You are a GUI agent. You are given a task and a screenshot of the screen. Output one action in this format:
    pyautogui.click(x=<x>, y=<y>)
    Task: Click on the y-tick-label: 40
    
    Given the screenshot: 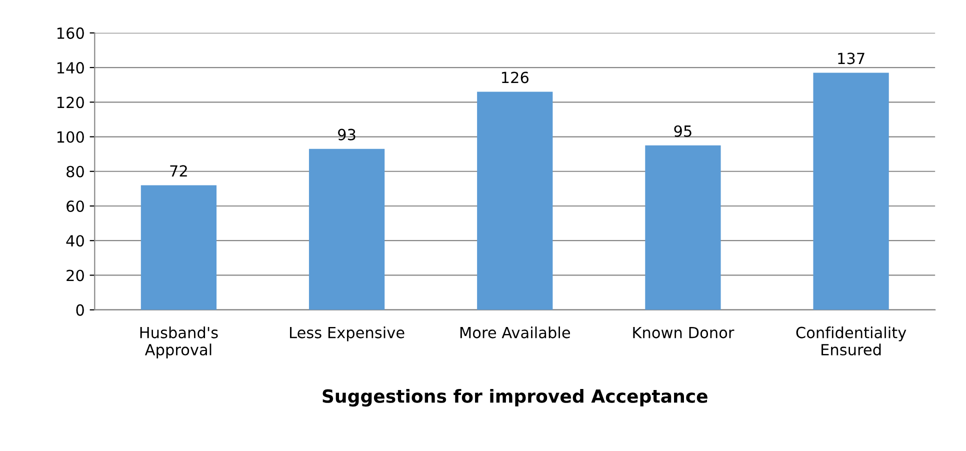 What is the action you would take?
    pyautogui.click(x=75, y=241)
    